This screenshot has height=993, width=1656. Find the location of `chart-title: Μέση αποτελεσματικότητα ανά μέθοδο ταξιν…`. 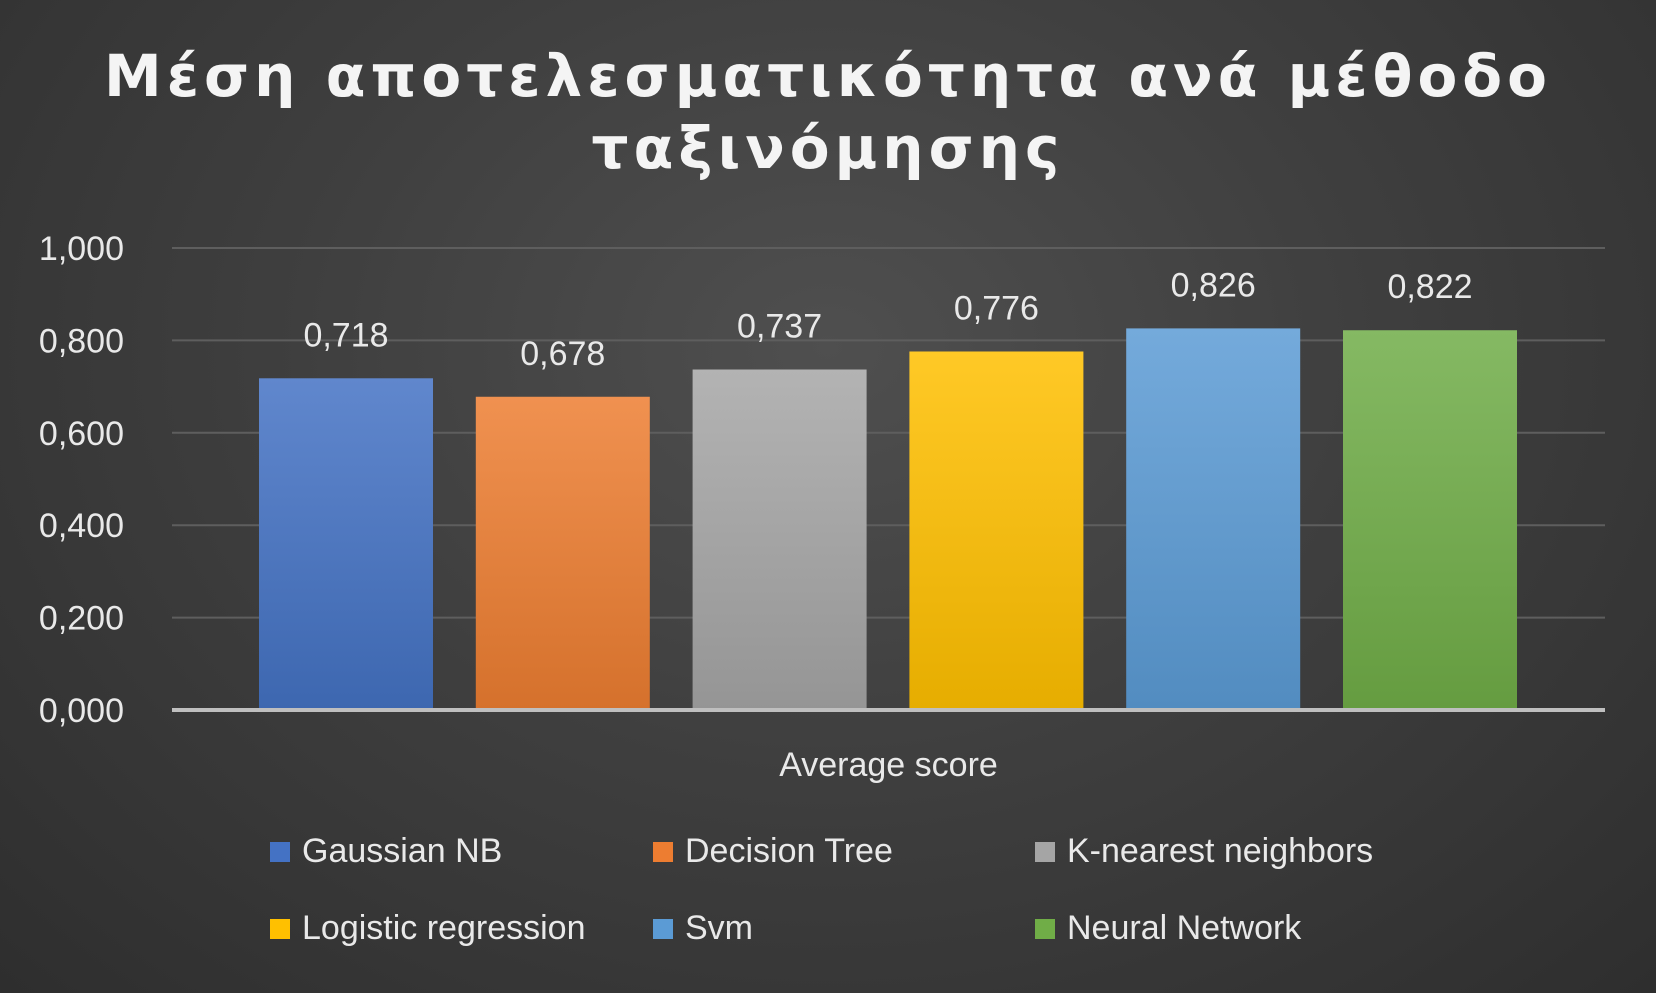

chart-title: Μέση αποτελεσματικότητα ανά μέθοδο ταξιν… is located at coordinates (828, 112).